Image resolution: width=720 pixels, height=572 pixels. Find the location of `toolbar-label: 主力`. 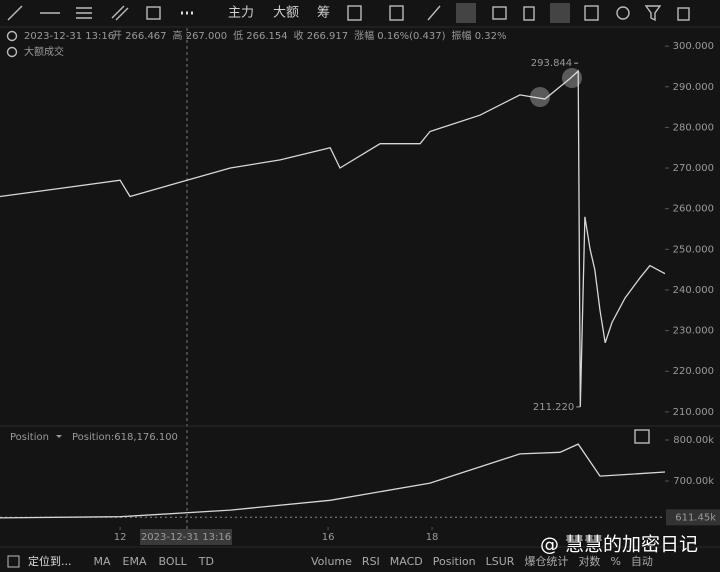

toolbar-label: 主力 is located at coordinates (241, 13).